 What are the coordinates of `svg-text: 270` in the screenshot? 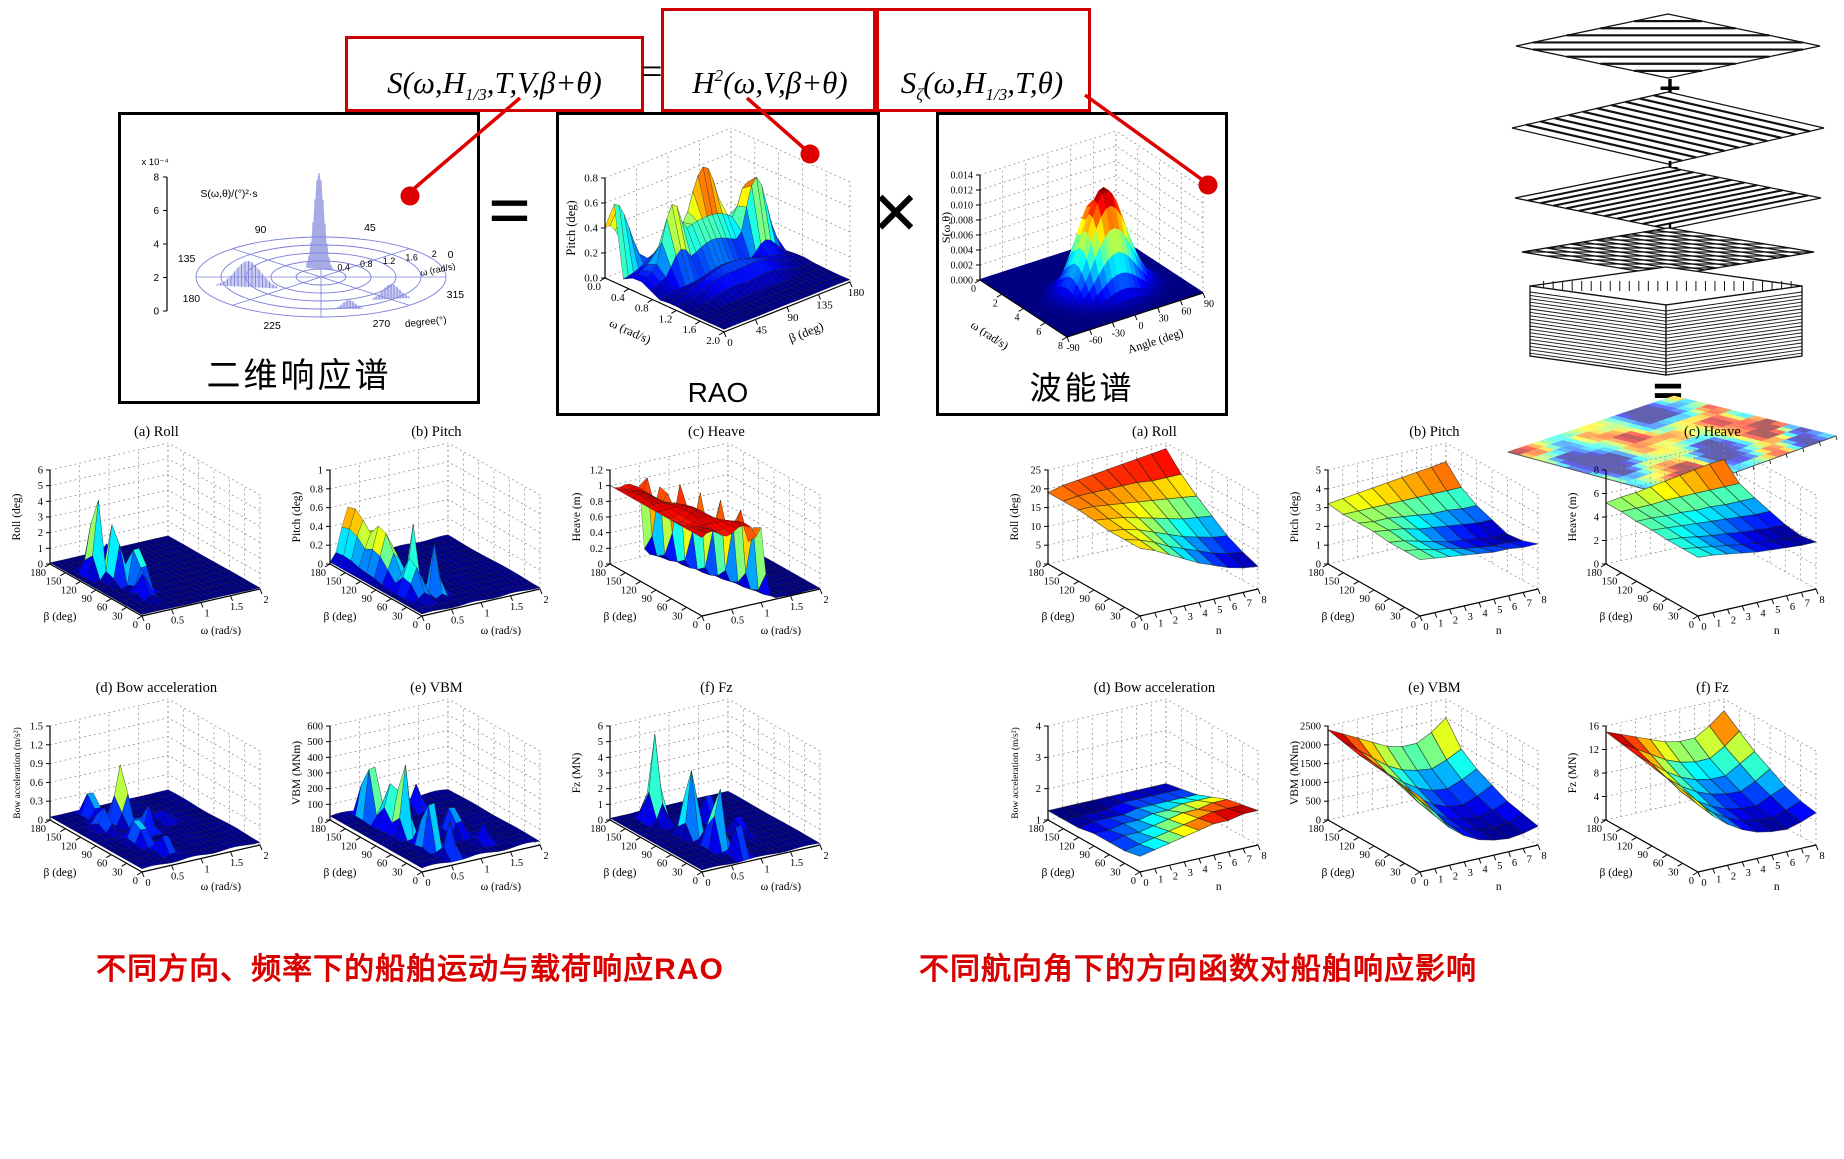 It's located at (382, 324).